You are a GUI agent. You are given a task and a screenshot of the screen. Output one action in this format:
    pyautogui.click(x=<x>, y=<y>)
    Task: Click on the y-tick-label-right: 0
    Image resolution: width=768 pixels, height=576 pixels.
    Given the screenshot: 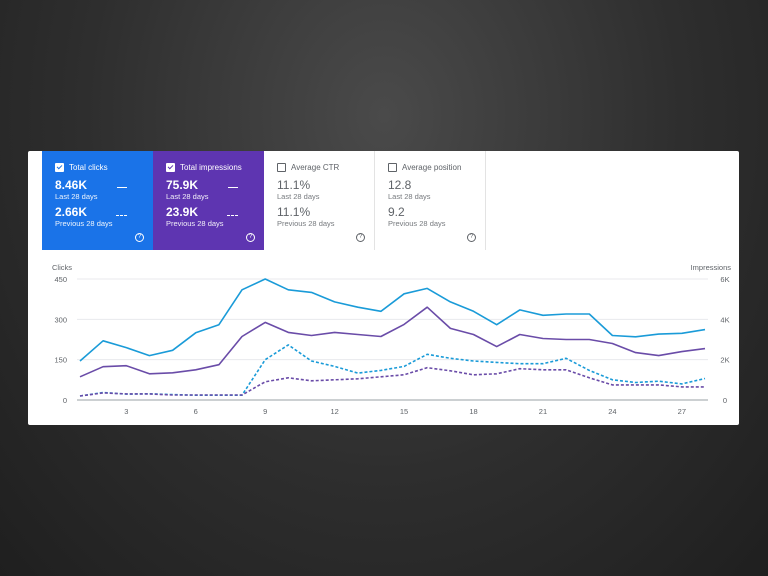 What is the action you would take?
    pyautogui.click(x=725, y=400)
    